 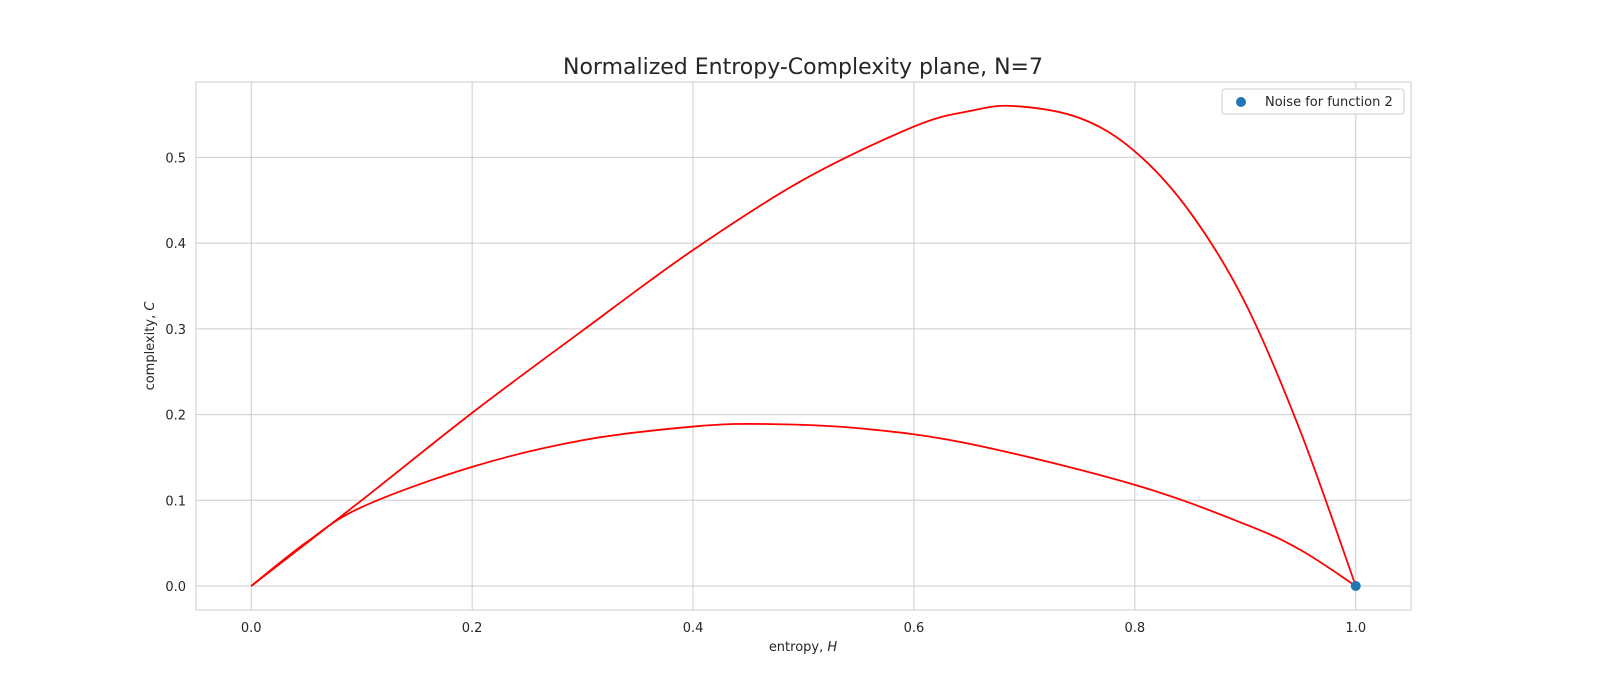 I want to click on y-ticks: 0.0 0.1 0.2 0.3 0.4 0.5, so click(x=175, y=373).